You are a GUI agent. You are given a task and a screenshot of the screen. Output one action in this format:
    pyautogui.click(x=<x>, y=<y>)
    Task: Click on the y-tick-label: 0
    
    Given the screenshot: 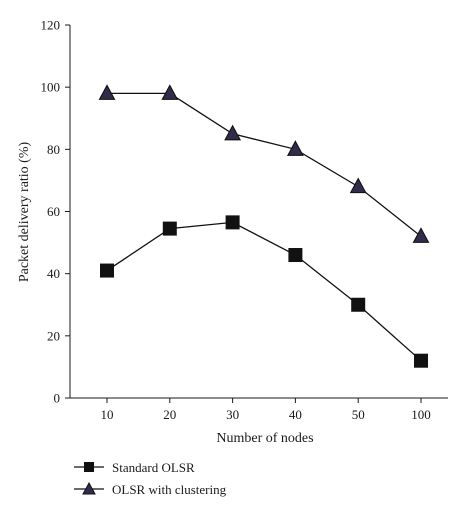 What is the action you would take?
    pyautogui.click(x=57, y=398)
    